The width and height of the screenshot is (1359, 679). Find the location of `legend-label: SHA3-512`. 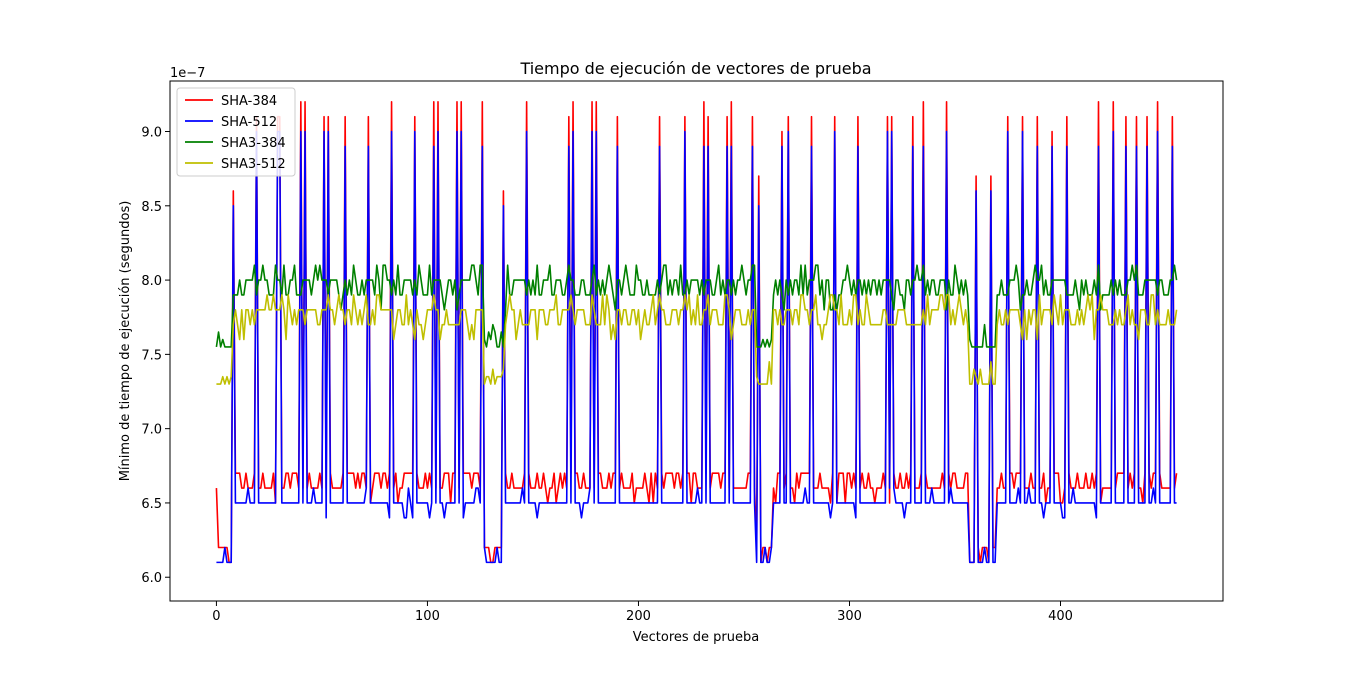

legend-label: SHA3-512 is located at coordinates (253, 164).